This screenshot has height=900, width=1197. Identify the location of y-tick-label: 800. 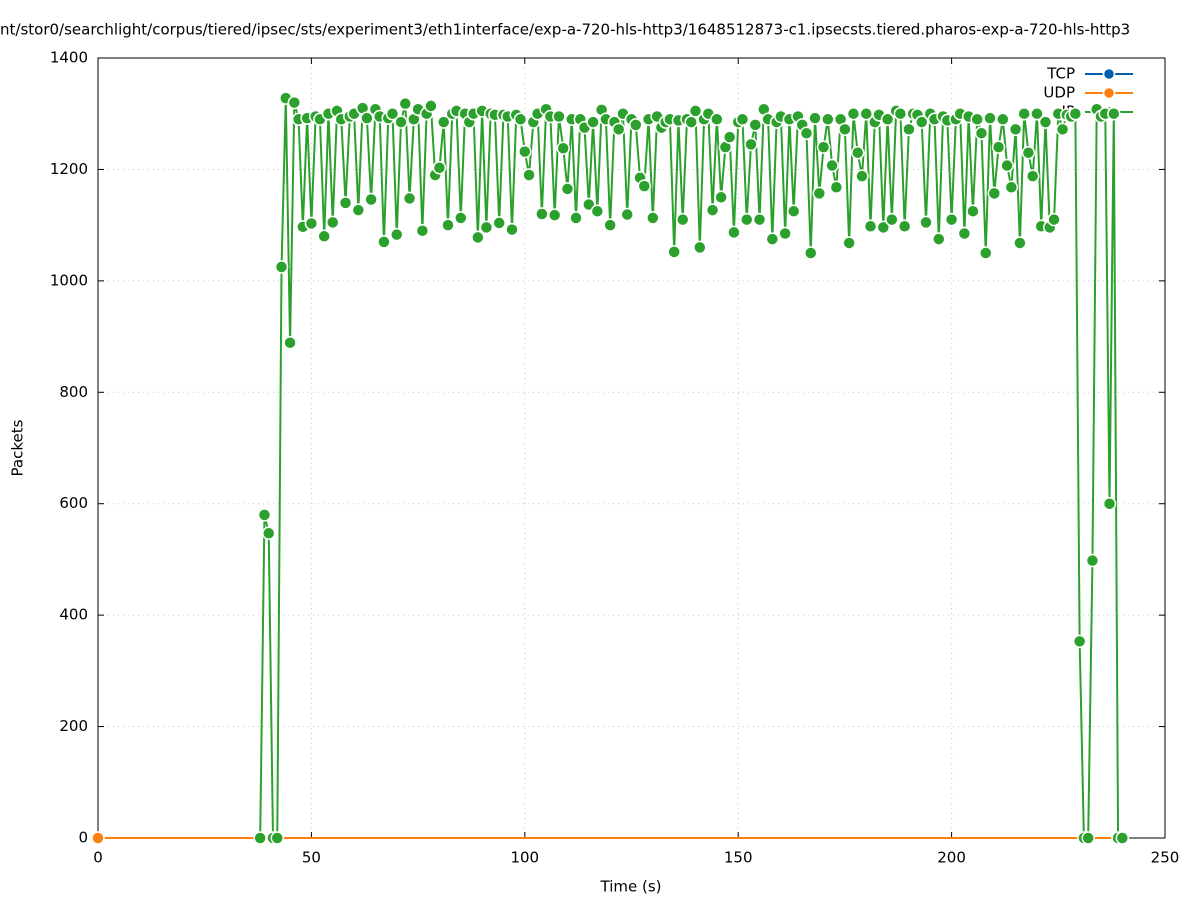
(73, 392).